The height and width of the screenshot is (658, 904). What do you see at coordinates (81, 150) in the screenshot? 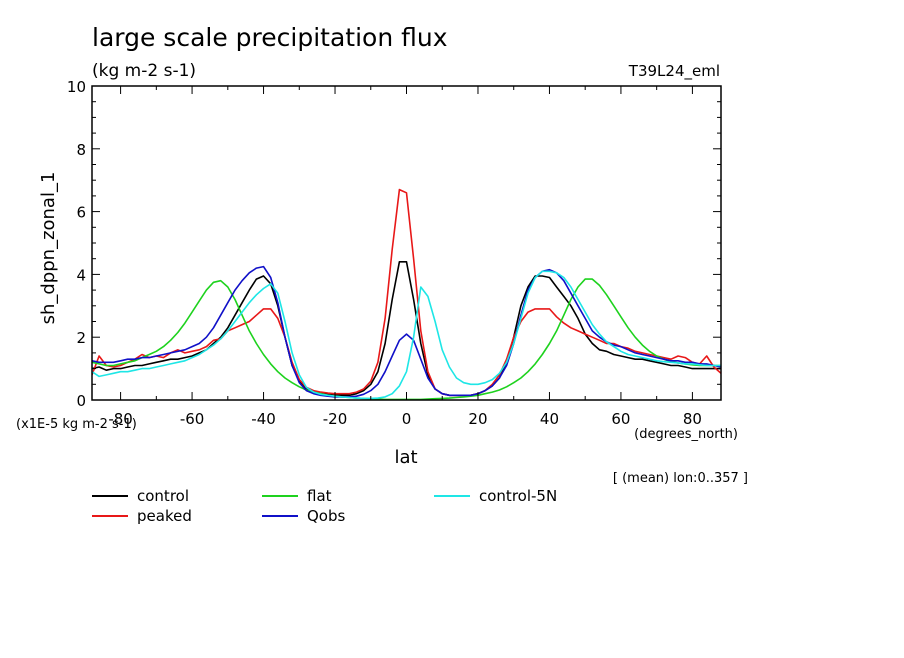
I see `y-tick-label: 8` at bounding box center [81, 150].